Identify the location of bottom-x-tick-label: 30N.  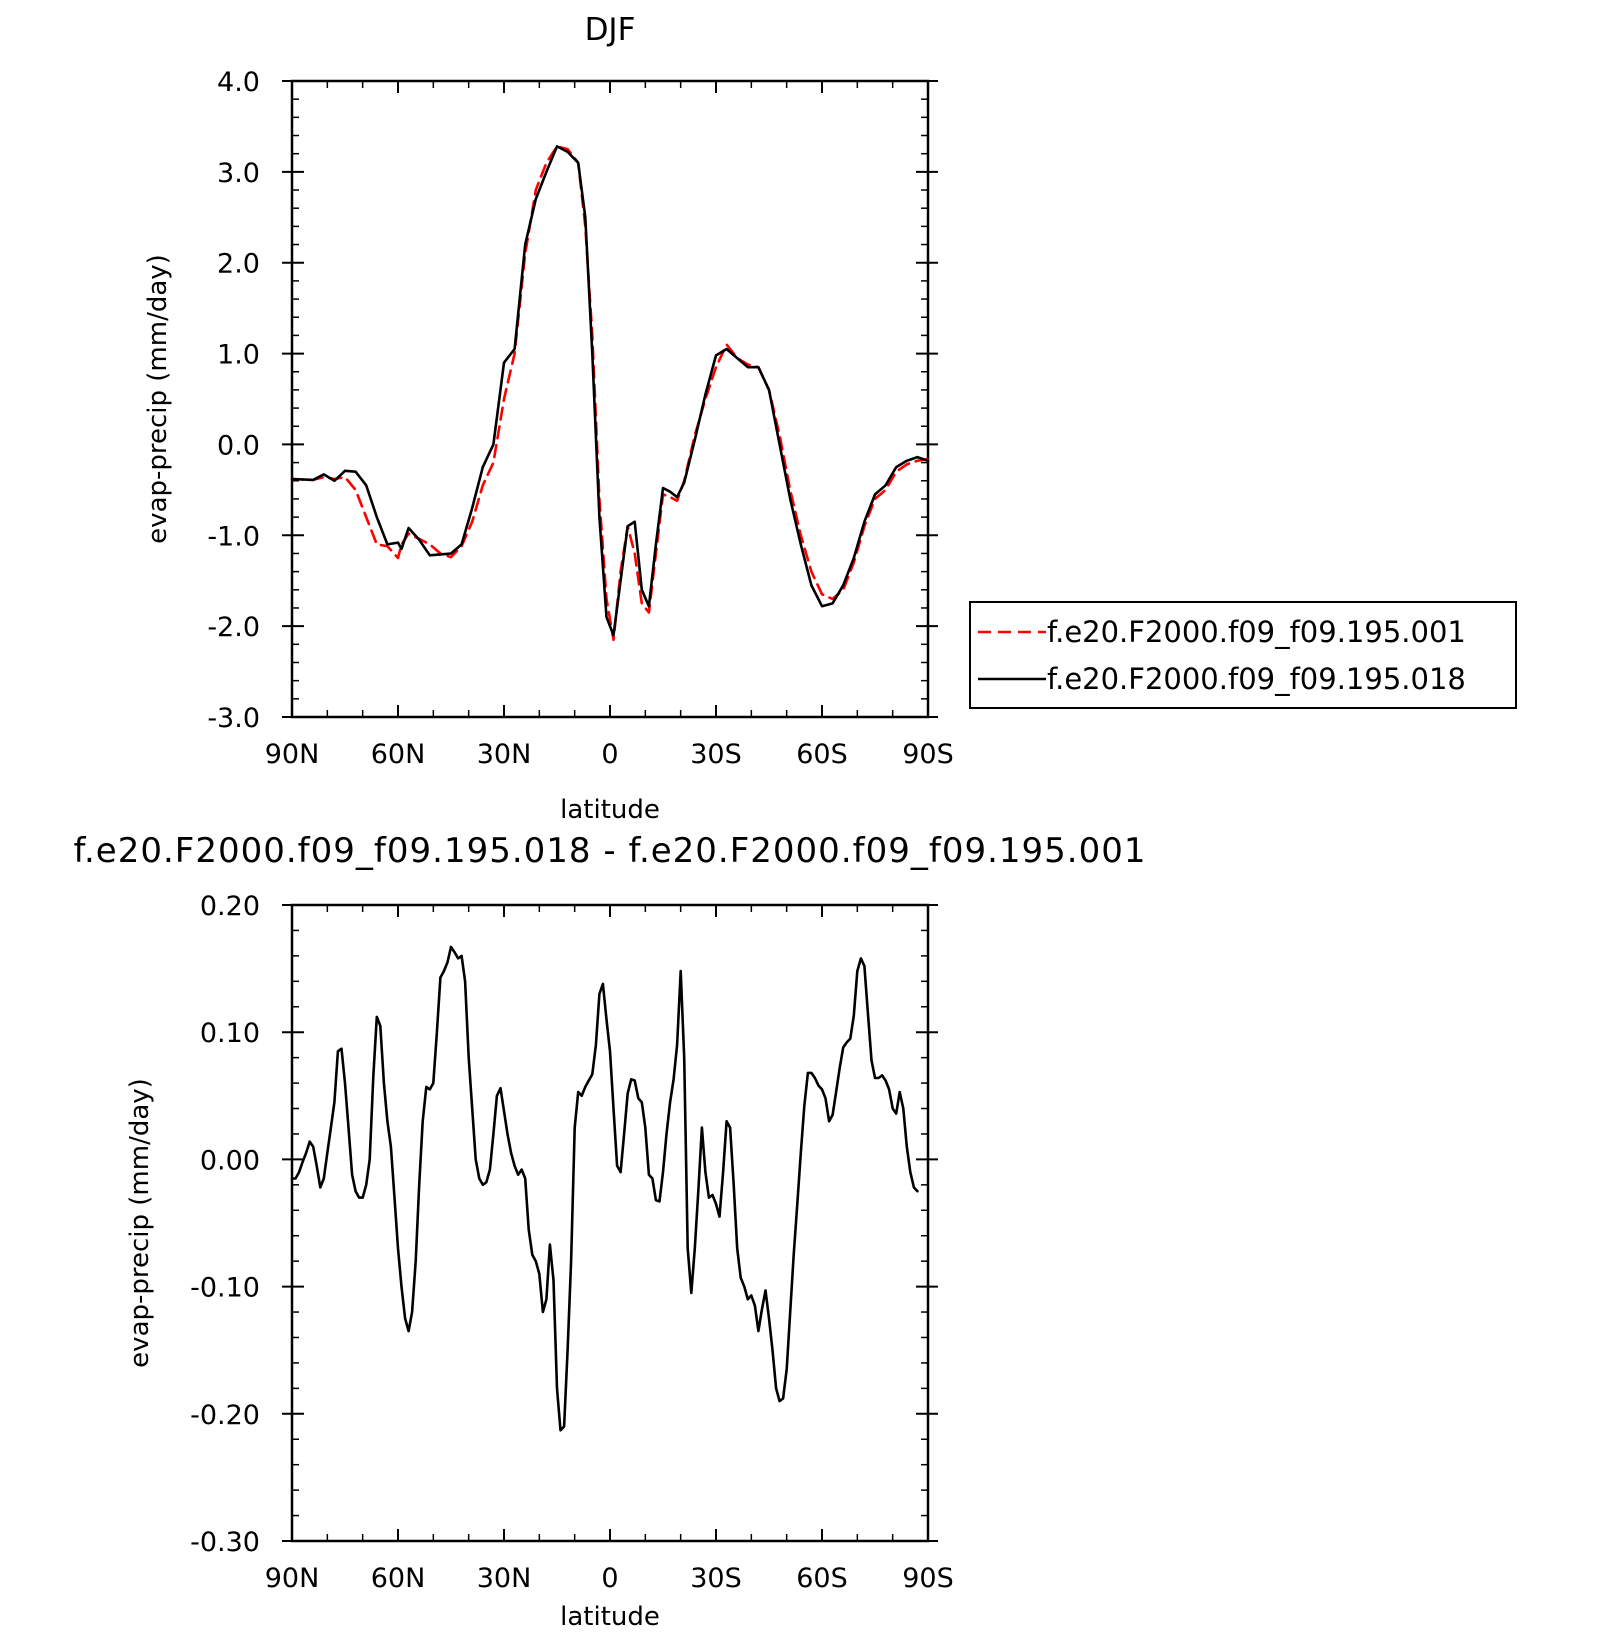
(504, 1578).